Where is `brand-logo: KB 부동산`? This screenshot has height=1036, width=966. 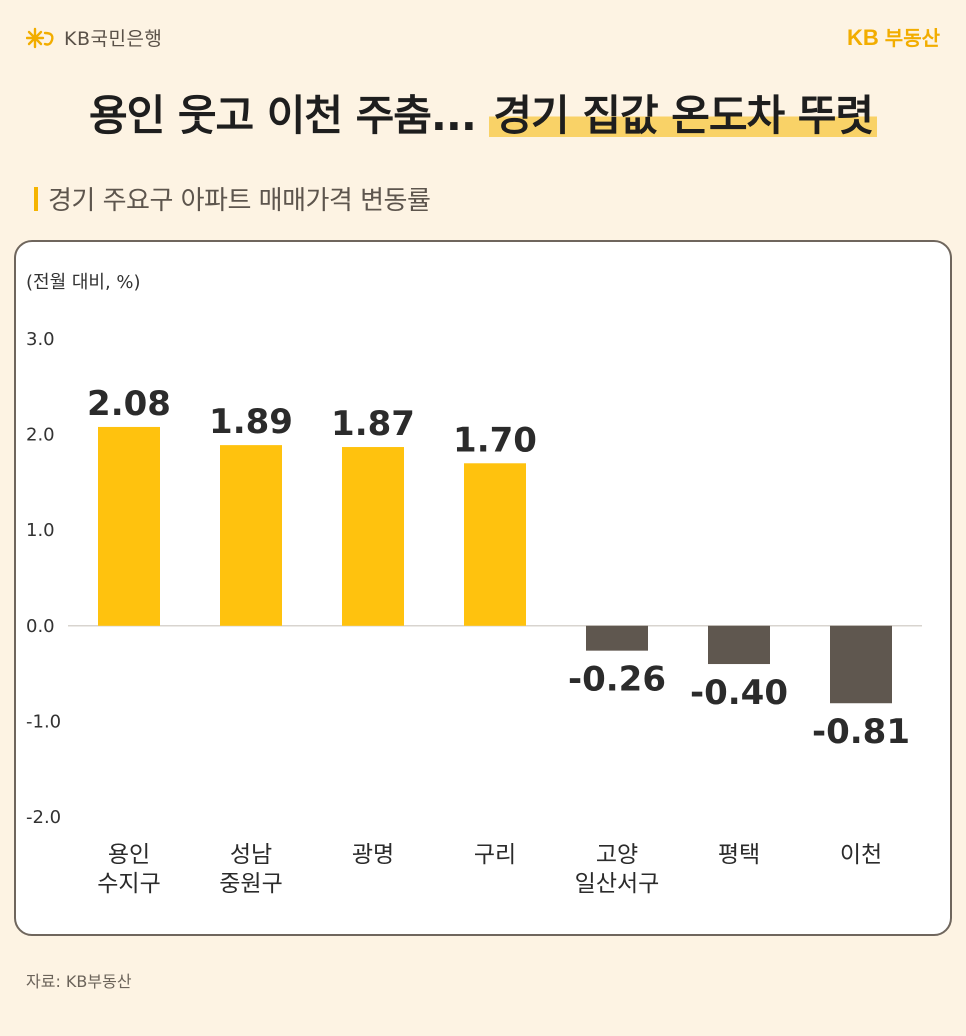 brand-logo: KB 부동산 is located at coordinates (893, 36).